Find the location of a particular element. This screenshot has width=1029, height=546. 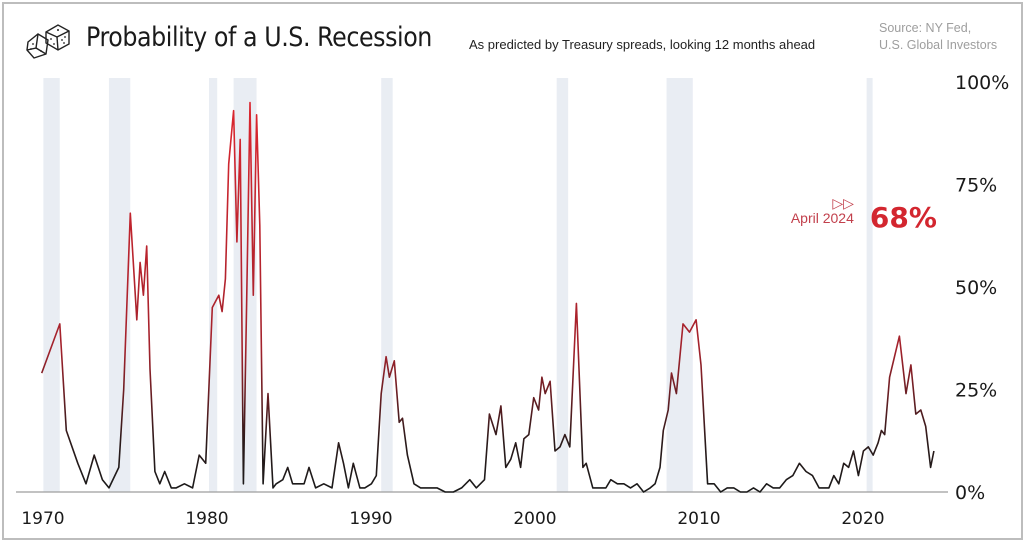

x-tick-label: 1980 is located at coordinates (206, 519).